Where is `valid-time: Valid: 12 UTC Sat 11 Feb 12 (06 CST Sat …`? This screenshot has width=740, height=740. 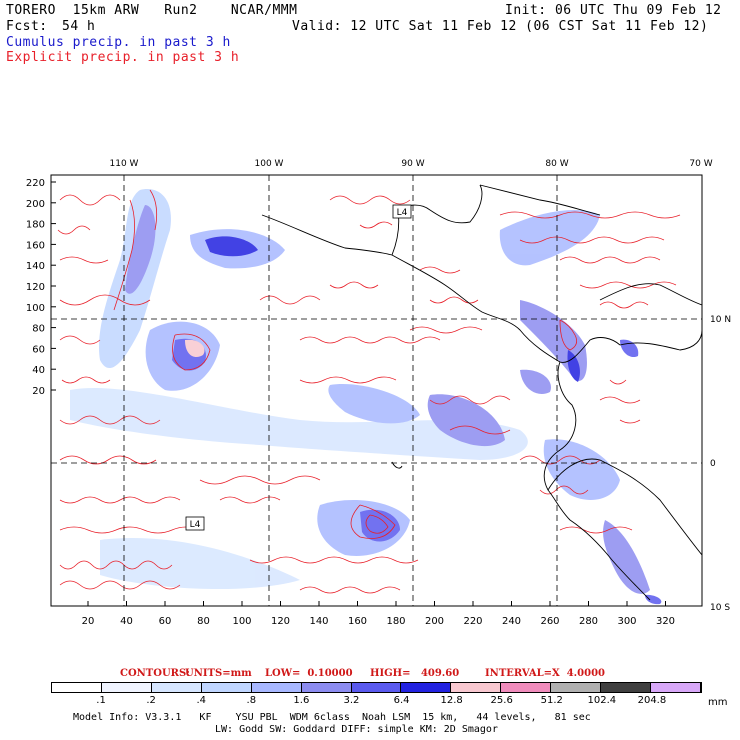
valid-time: Valid: 12 UTC Sat 11 Feb 12 (06 CST Sat … is located at coordinates (500, 26).